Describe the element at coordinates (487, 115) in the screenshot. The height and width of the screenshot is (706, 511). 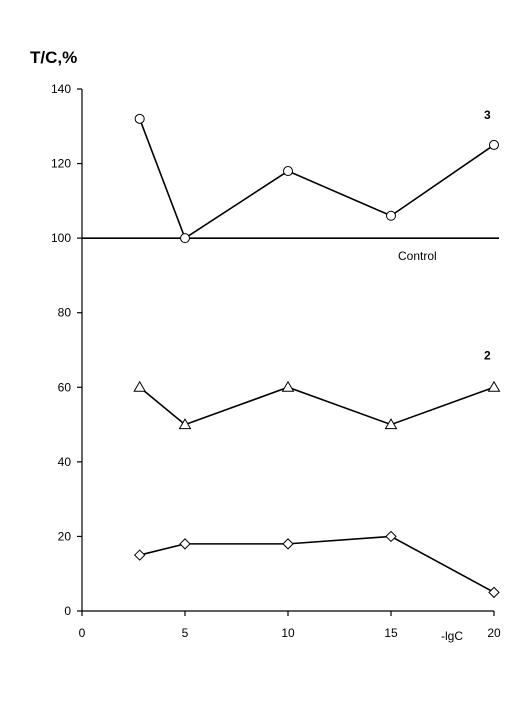
I see `series-label: 3` at that location.